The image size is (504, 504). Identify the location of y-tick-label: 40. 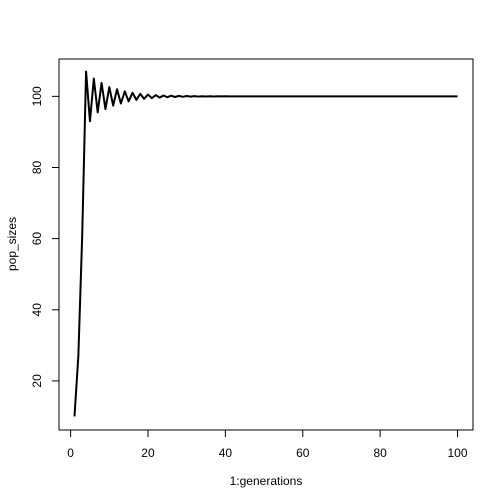
(37, 310).